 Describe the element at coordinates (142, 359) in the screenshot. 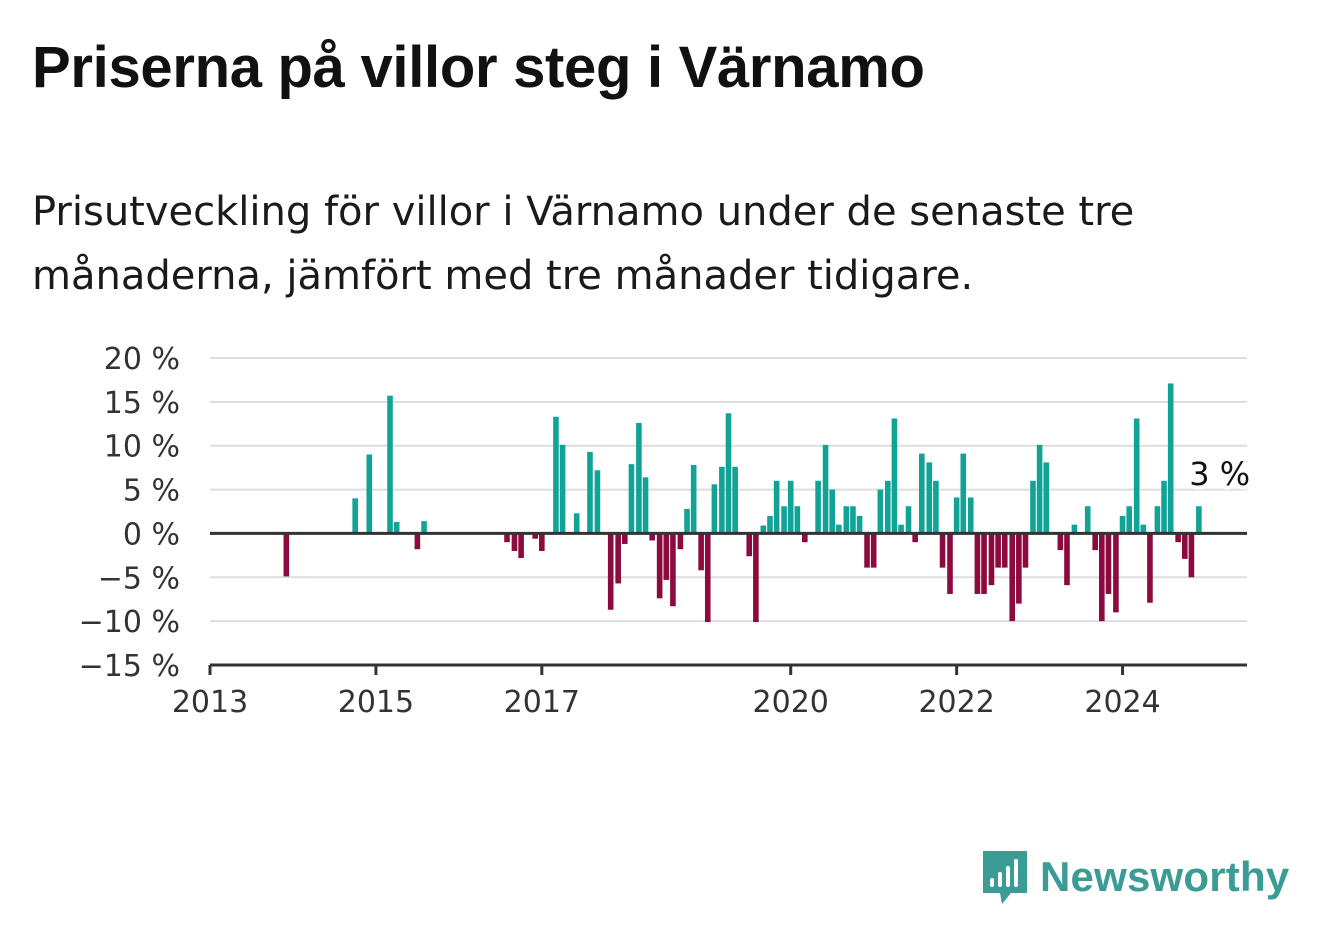

I see `y-tick-label: 20 %` at that location.